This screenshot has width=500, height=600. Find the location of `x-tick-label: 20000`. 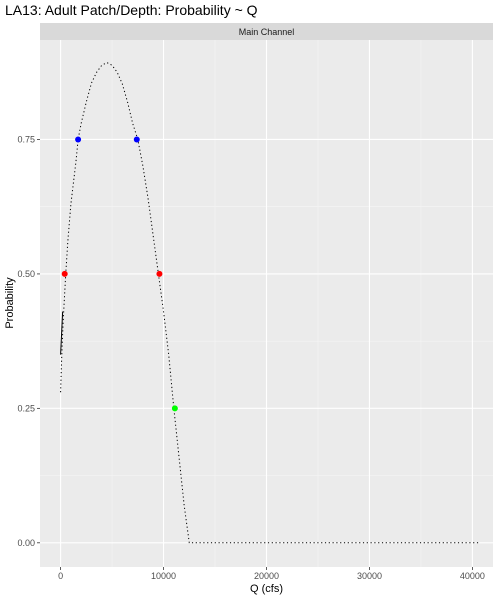

x-tick-label: 20000 is located at coordinates (266, 576).